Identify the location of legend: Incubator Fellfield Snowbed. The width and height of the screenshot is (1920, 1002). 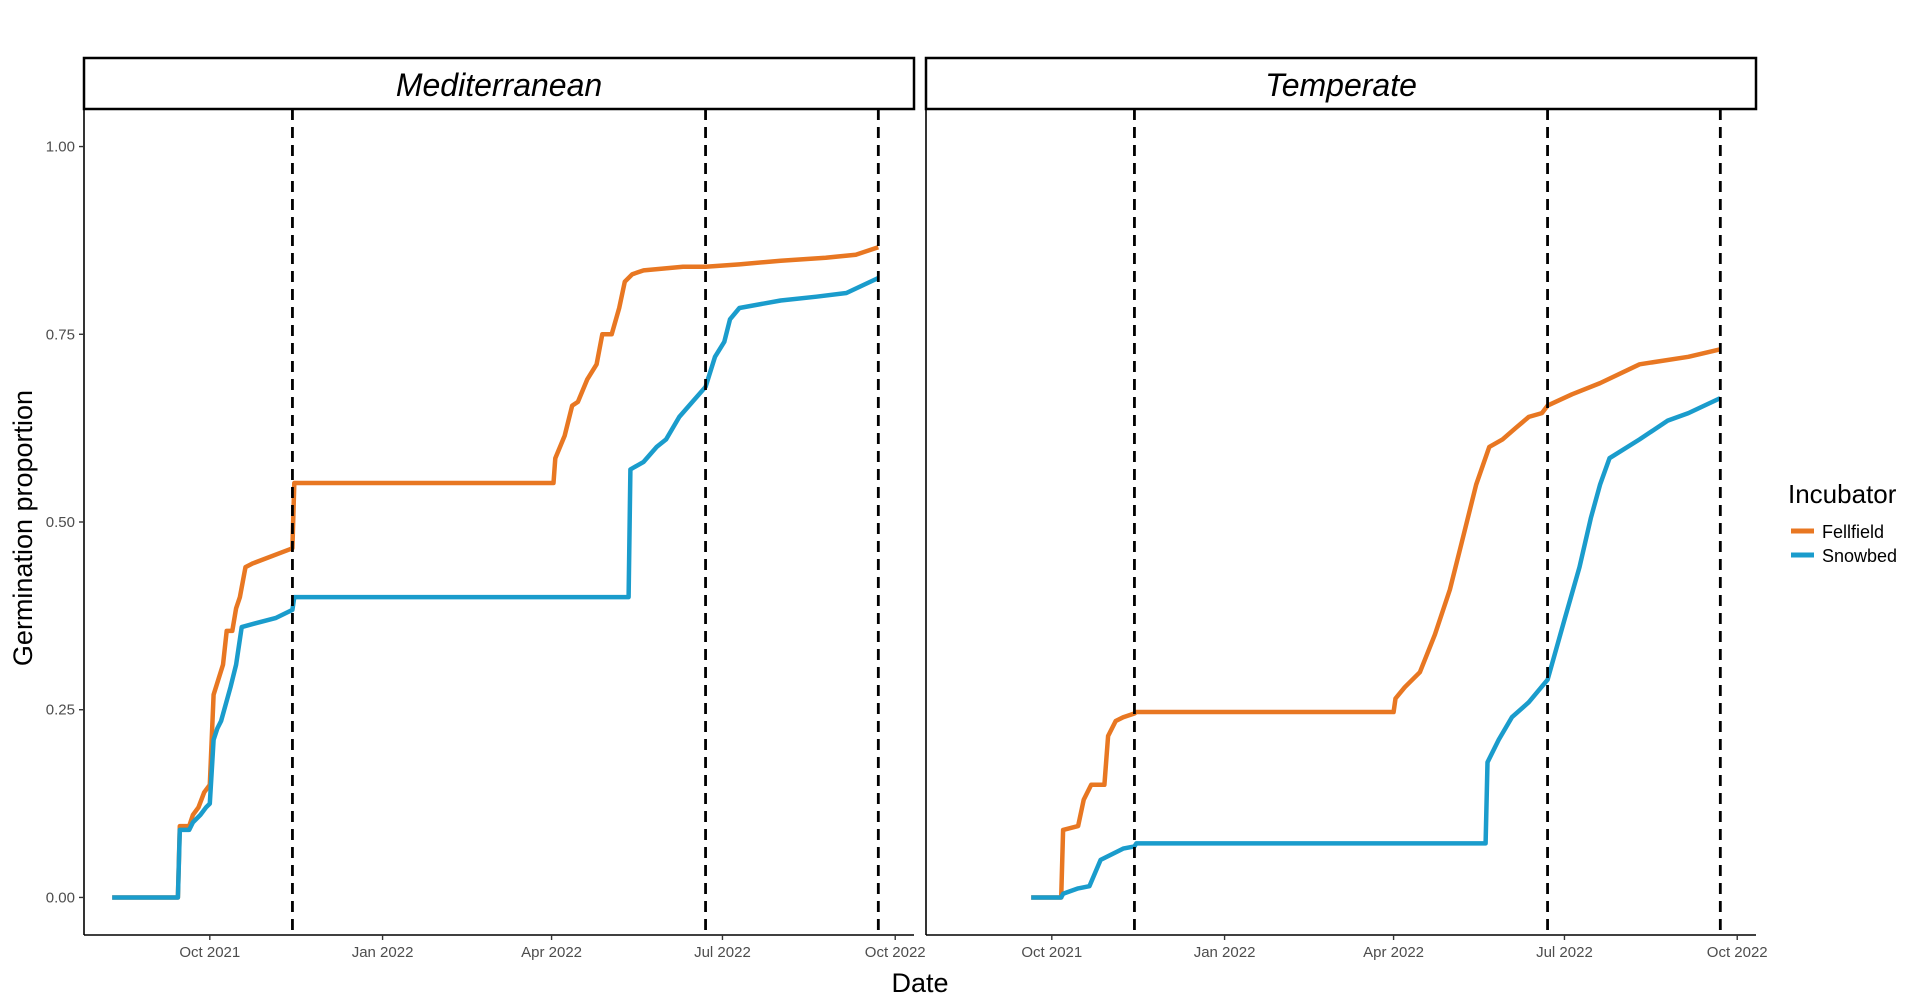
(1842, 522).